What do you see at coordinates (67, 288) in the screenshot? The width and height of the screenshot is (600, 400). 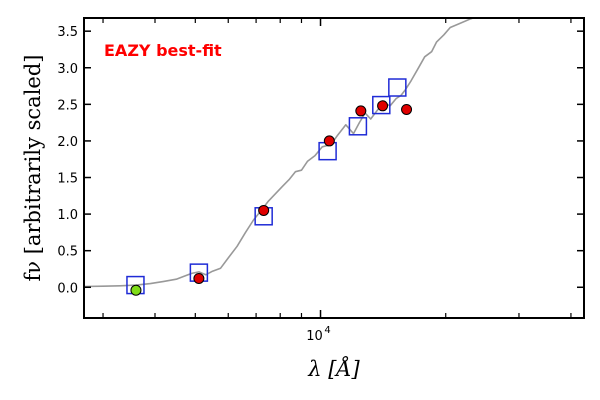 I see `y-tick-label: 0.0` at bounding box center [67, 288].